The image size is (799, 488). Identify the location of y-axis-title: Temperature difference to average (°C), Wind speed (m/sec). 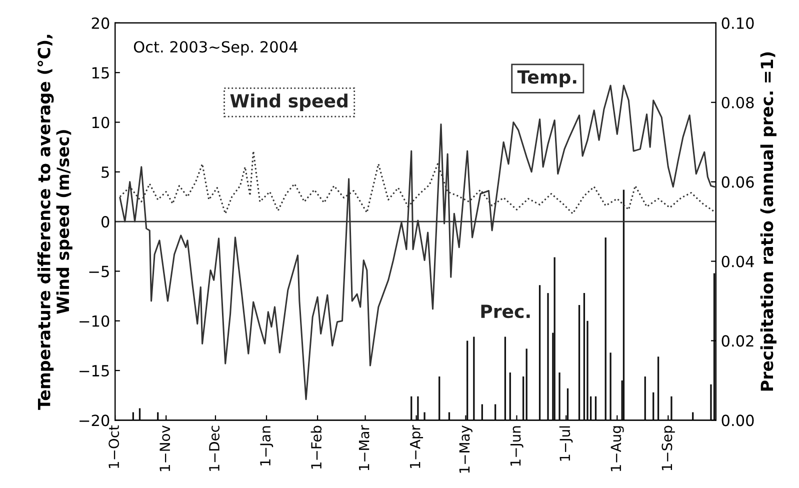
(54, 222).